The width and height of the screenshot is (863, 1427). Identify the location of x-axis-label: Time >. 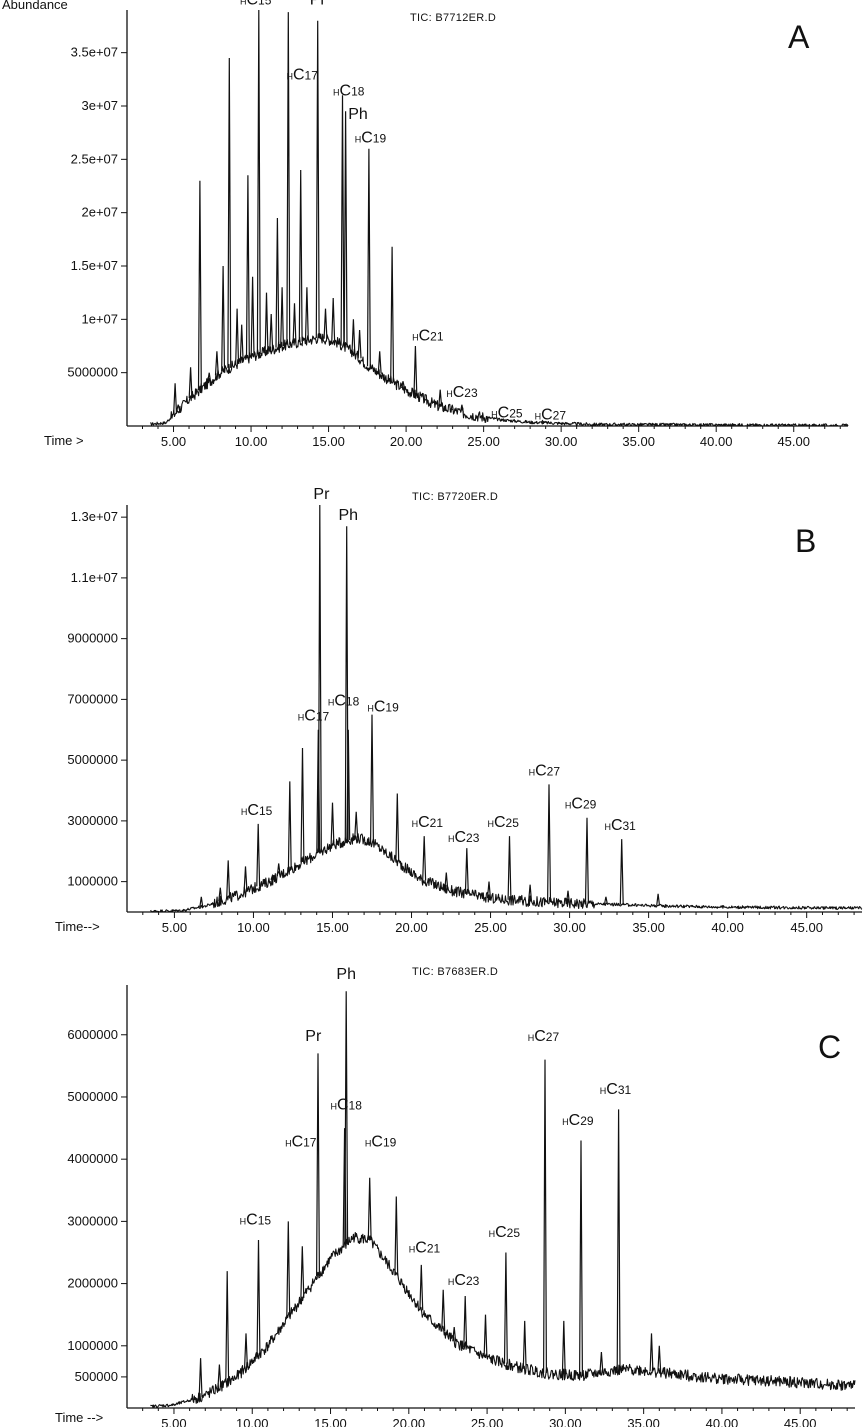
(64, 440).